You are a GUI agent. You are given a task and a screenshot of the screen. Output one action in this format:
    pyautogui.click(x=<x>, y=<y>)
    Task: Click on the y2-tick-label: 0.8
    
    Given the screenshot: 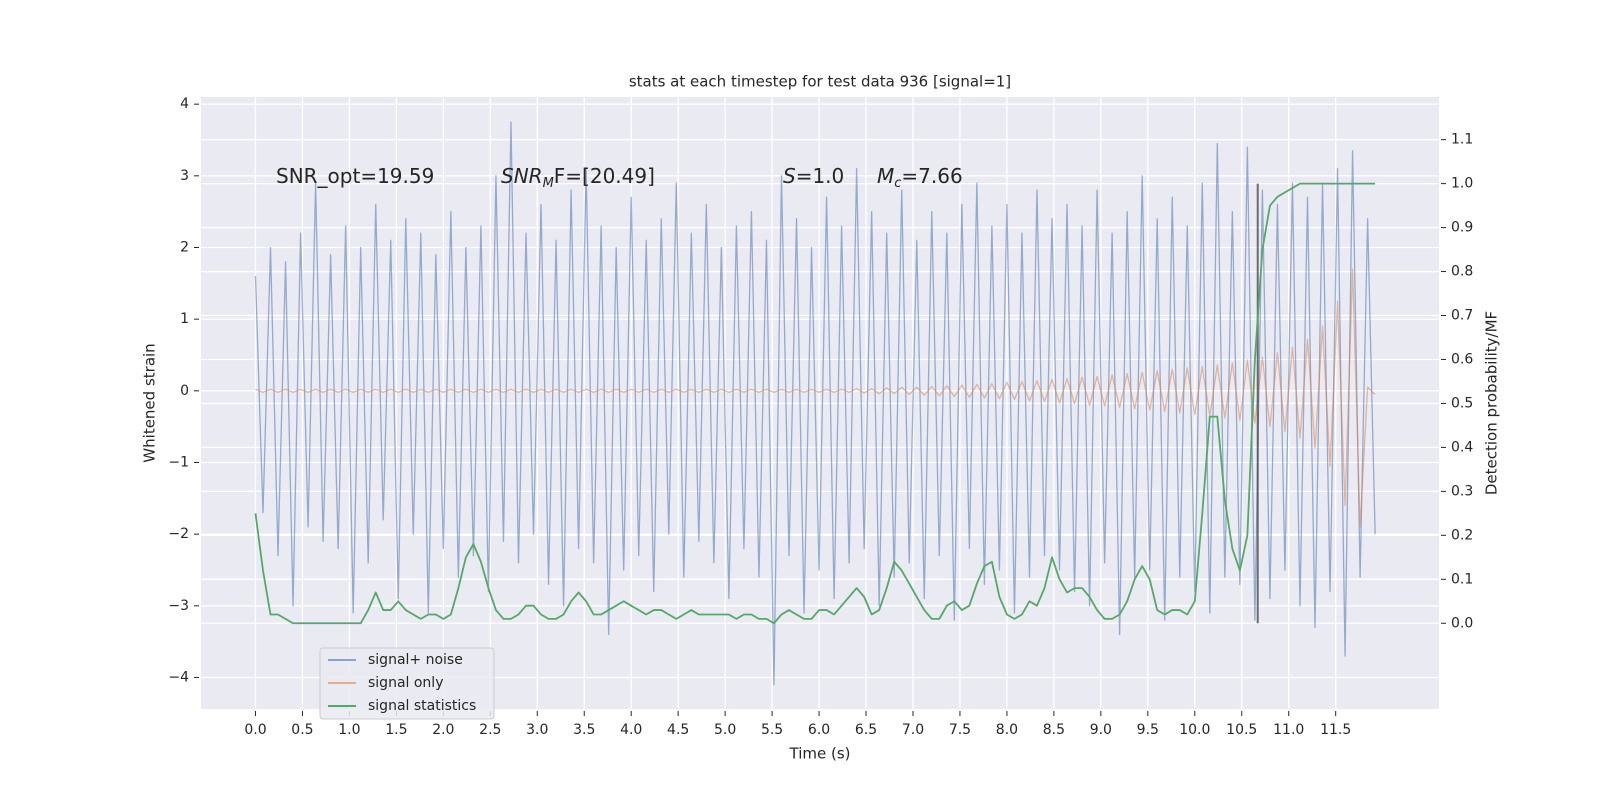 What is the action you would take?
    pyautogui.click(x=1462, y=272)
    